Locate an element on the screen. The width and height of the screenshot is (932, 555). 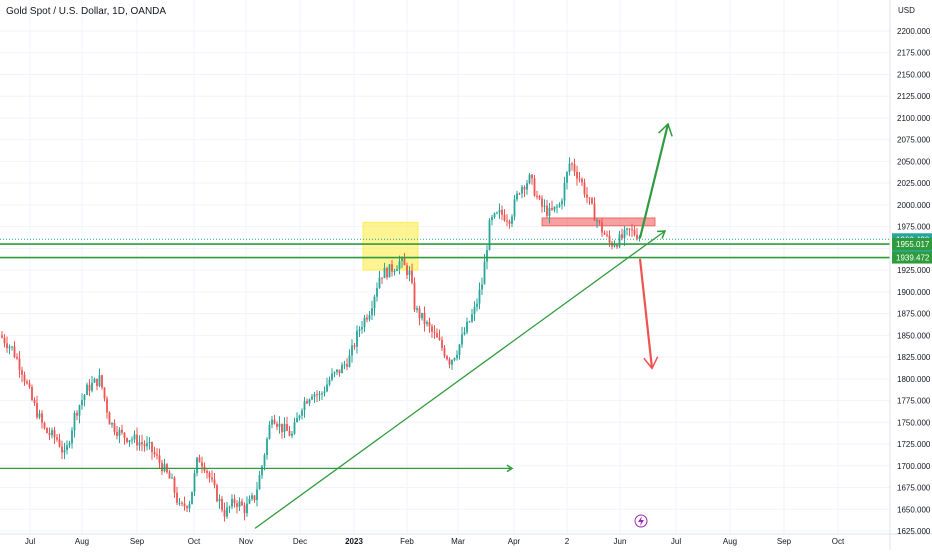
arrow-down-line is located at coordinates (646, 313).